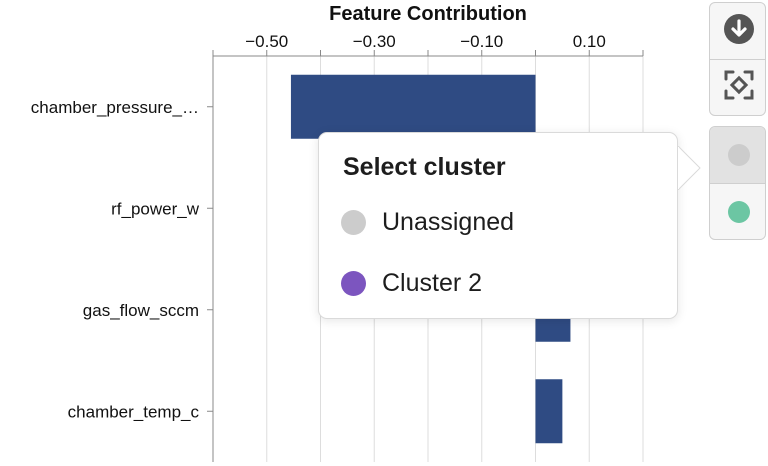  I want to click on popover-option-cluster-2: Cluster 2, so click(501, 283).